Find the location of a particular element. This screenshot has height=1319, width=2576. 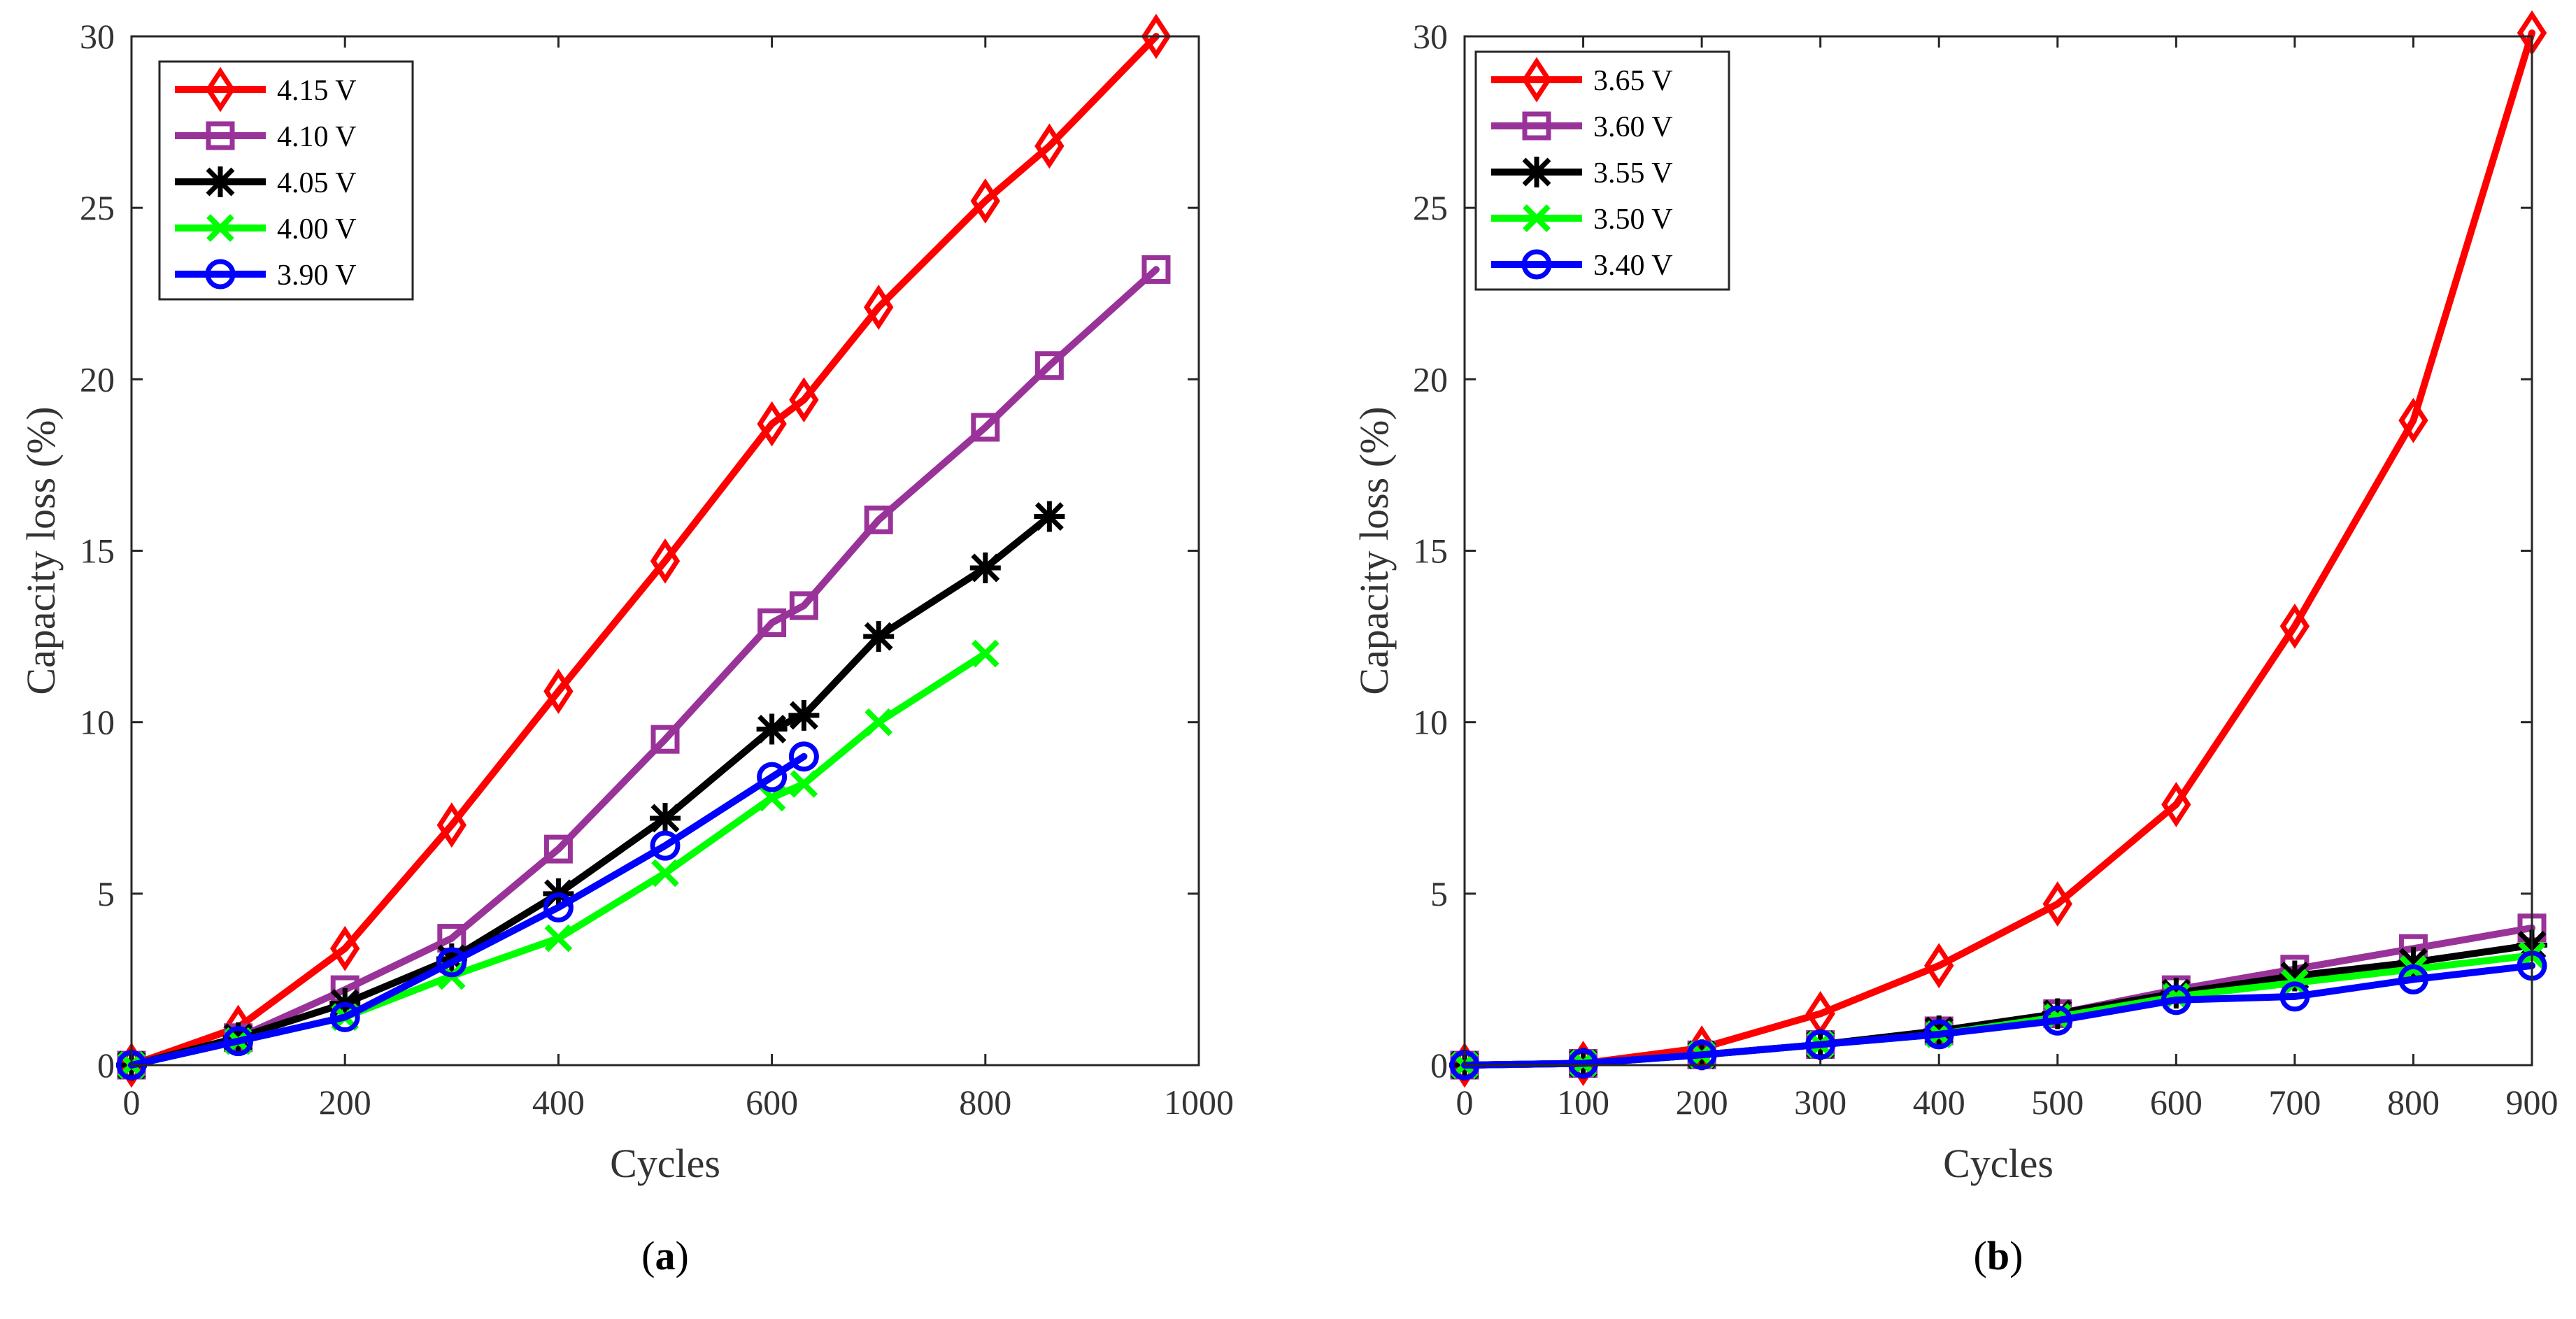

legend-label: 3.65 V is located at coordinates (1633, 81).